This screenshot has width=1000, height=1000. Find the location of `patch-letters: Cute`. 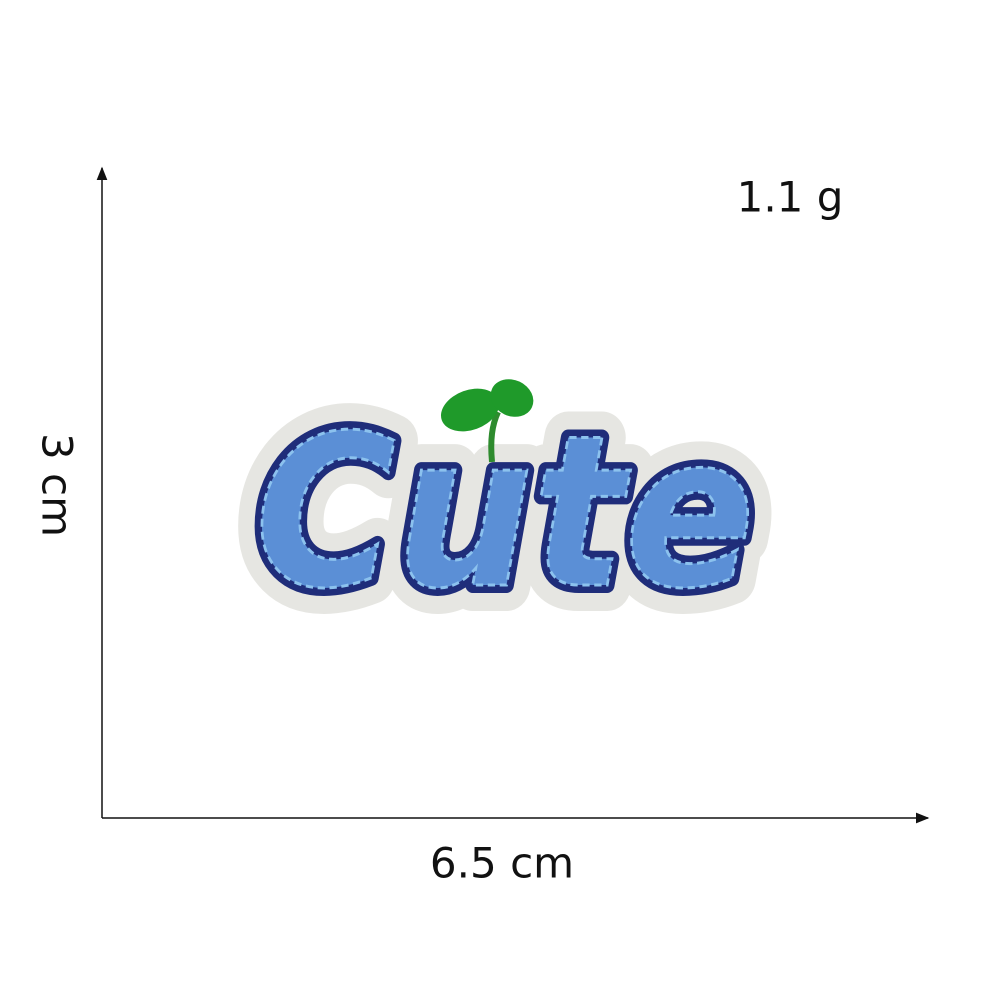

patch-letters: Cute is located at coordinates (505, 512).